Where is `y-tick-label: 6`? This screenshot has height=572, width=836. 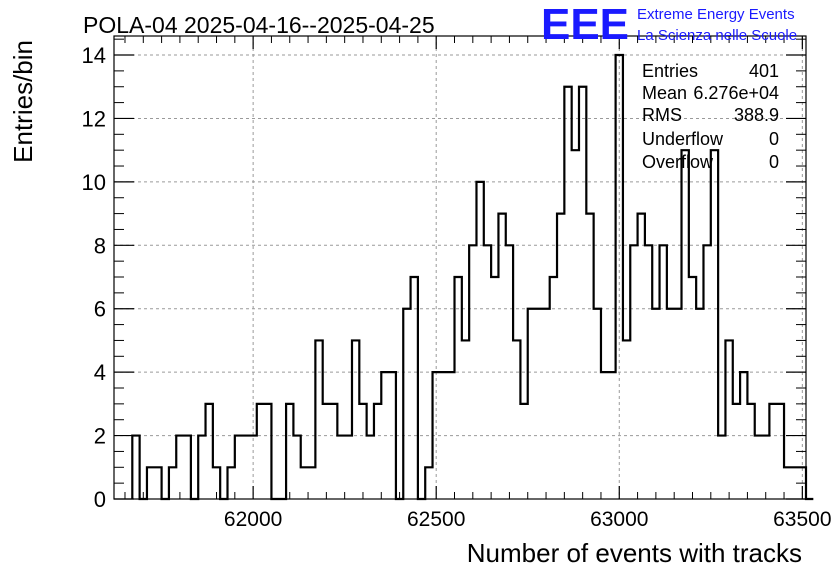
y-tick-label: 6 is located at coordinates (100, 309).